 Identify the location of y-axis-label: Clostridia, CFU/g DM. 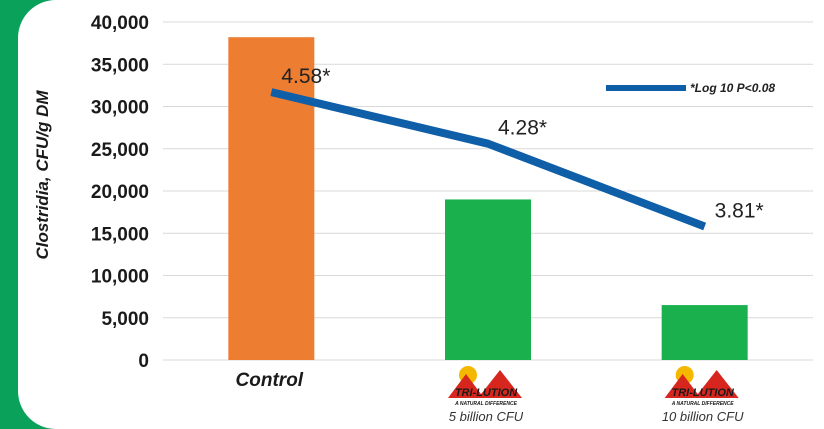
(42, 175).